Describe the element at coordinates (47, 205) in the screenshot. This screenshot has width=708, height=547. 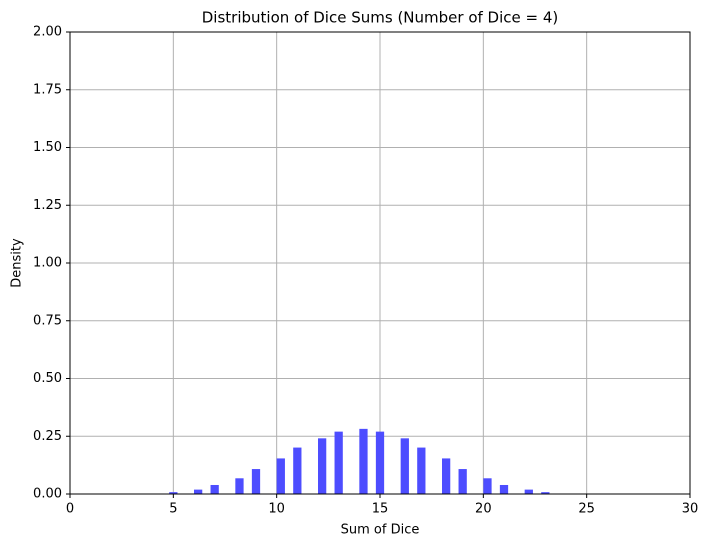
I see `y-tick-label: 1.25` at that location.